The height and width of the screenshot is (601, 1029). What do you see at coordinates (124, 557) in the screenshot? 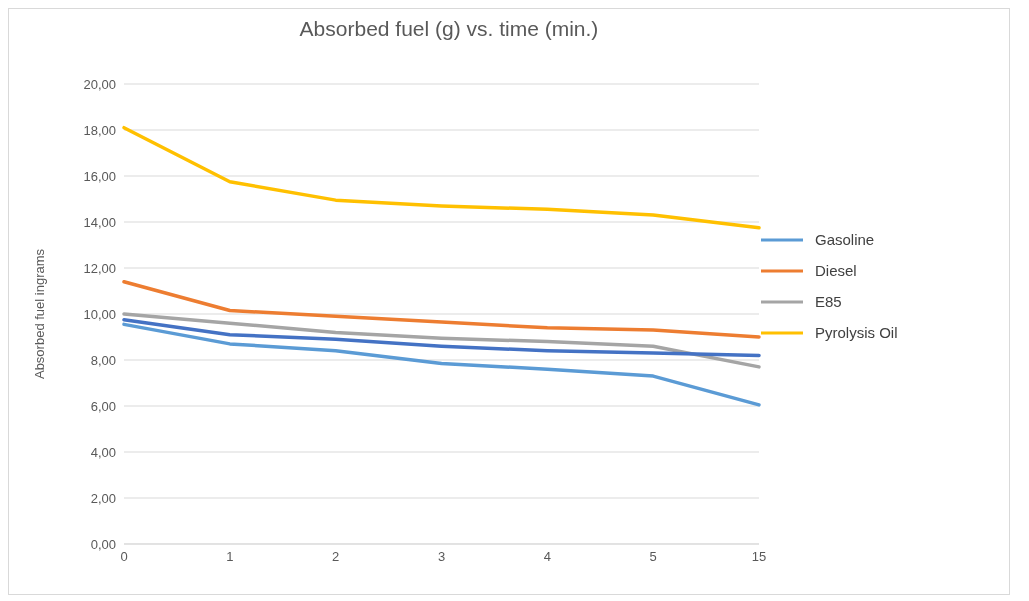
I see `x-tick-label: 0` at bounding box center [124, 557].